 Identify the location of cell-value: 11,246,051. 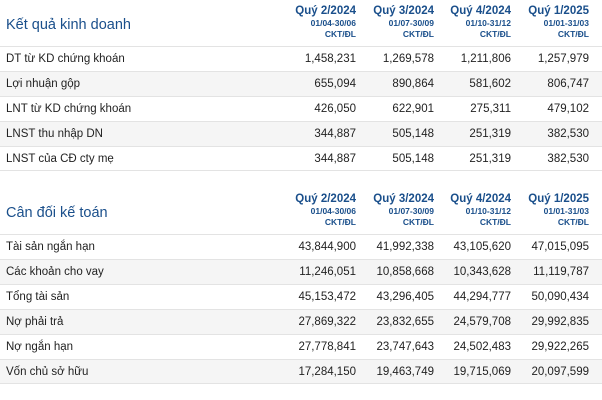
(327, 272).